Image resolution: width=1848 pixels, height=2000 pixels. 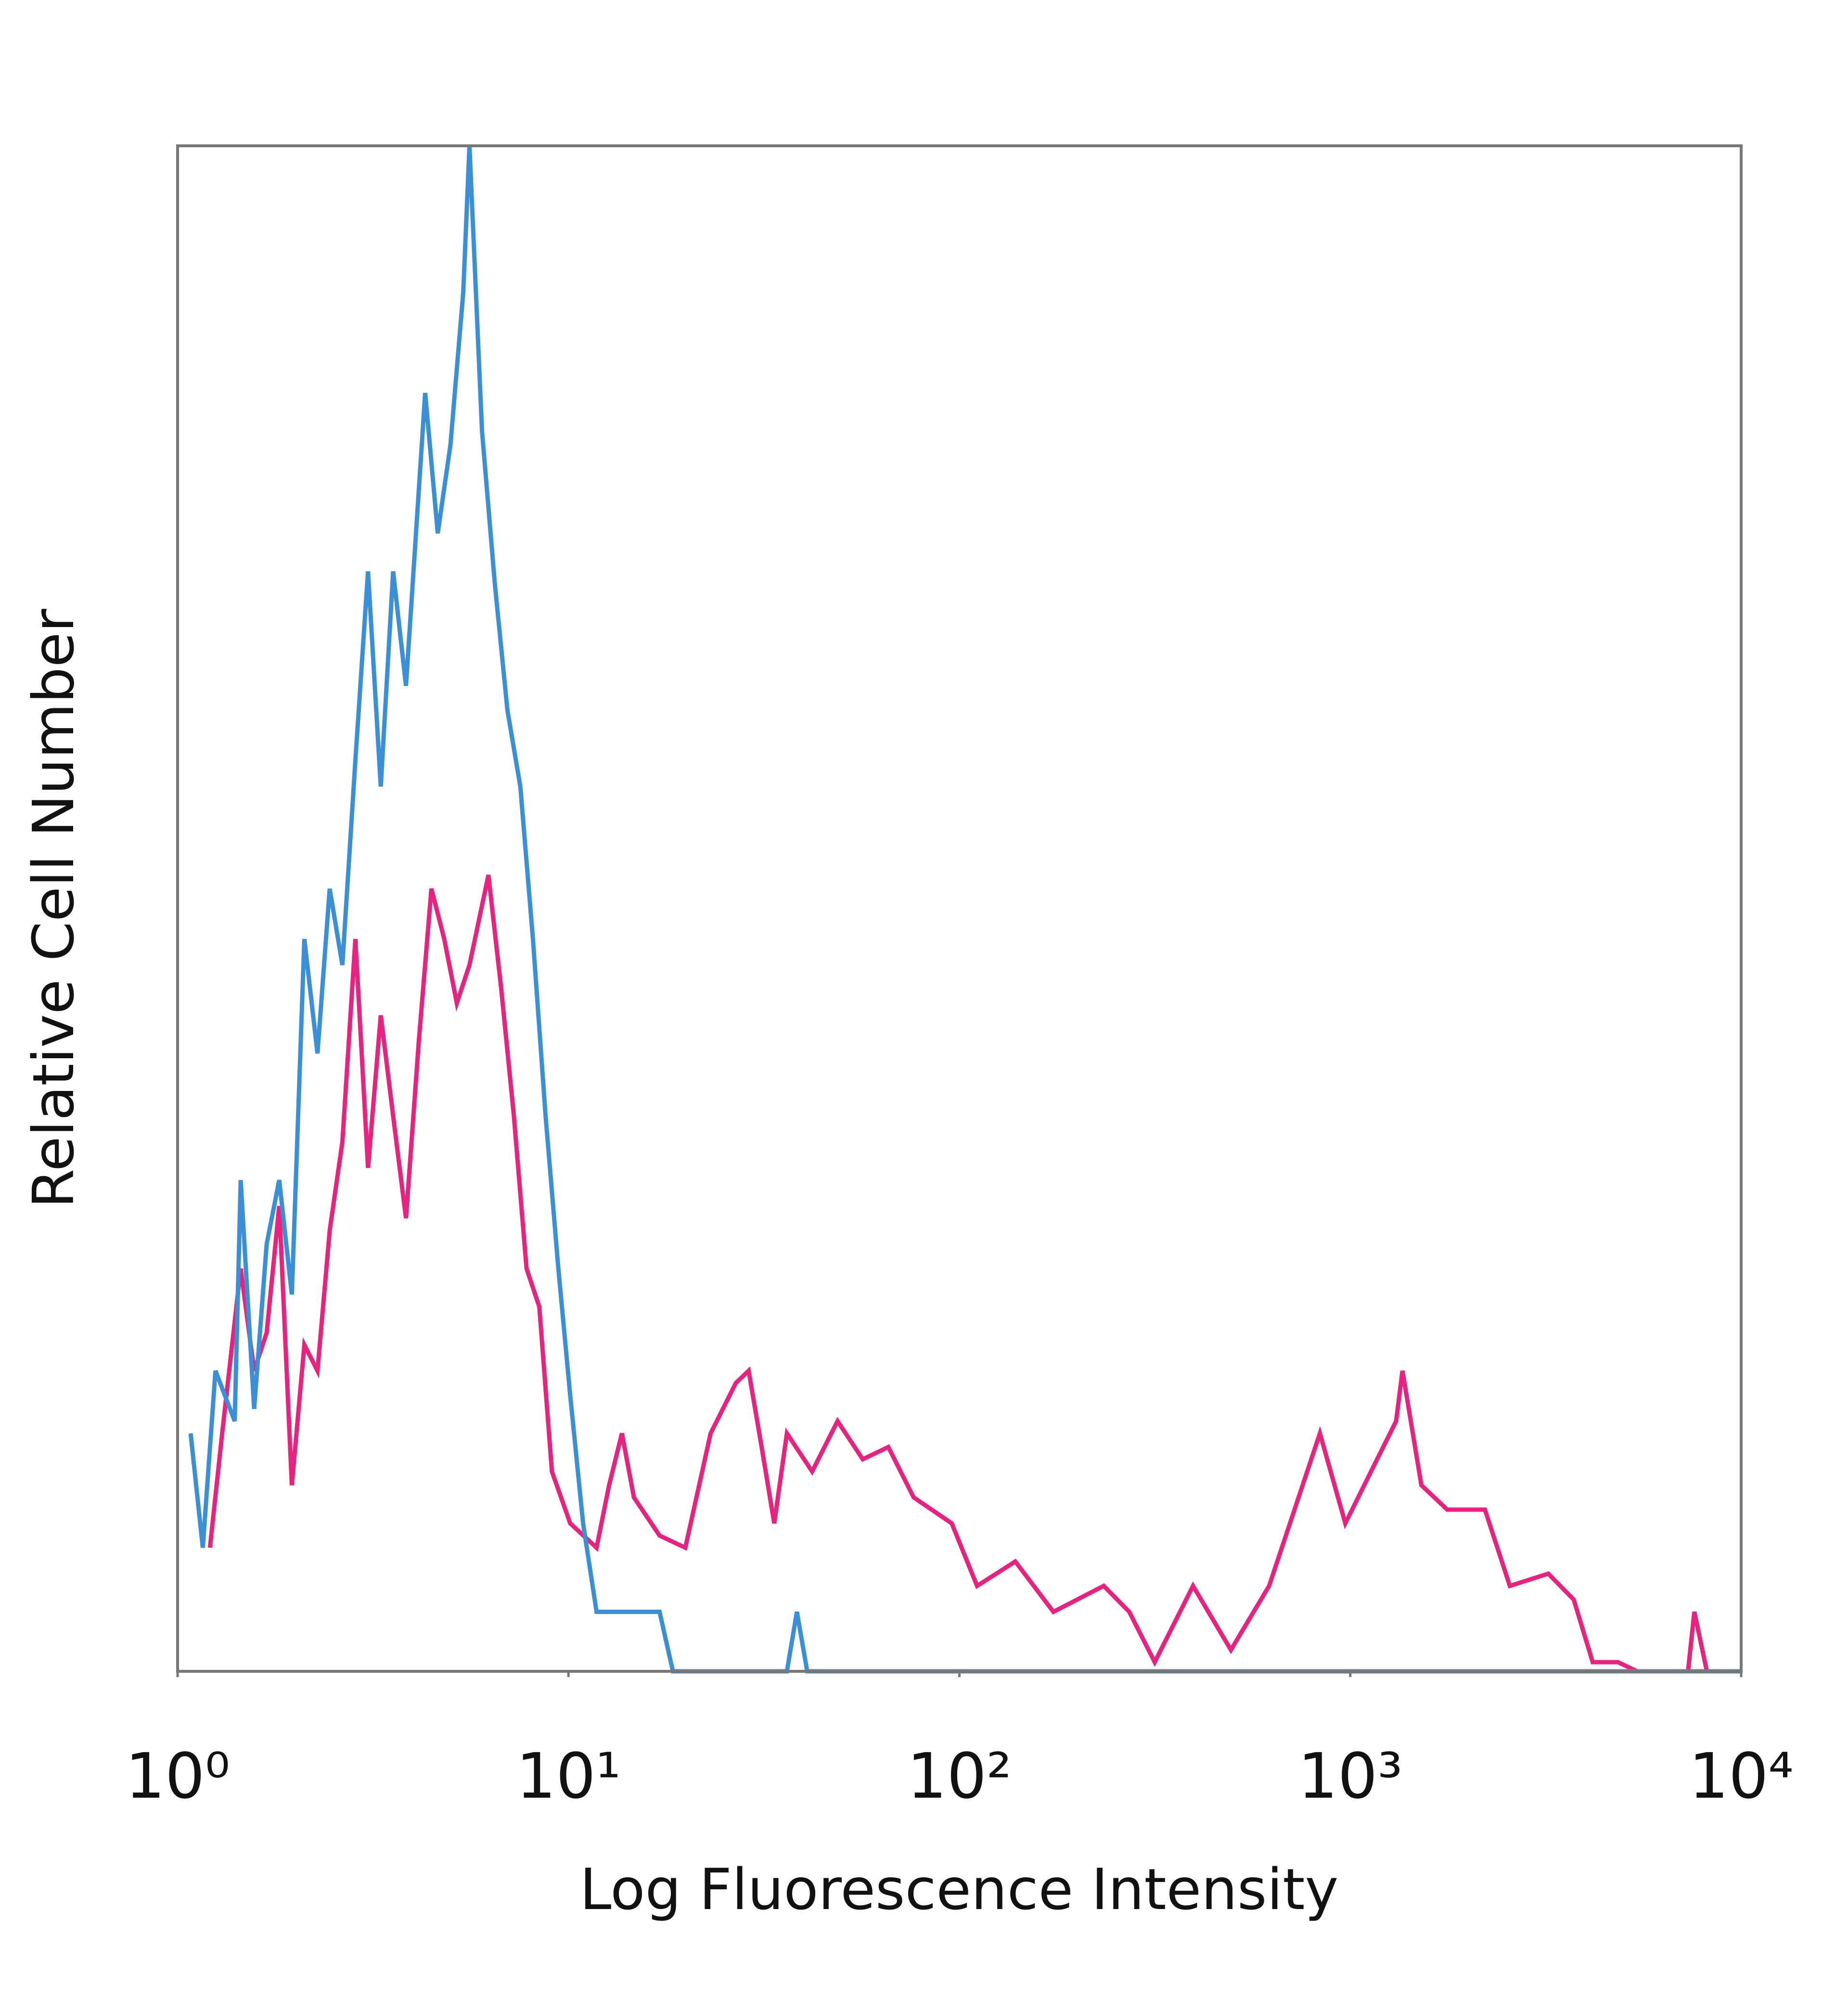 What do you see at coordinates (177, 1776) in the screenshot?
I see `x-tick-label: 10⁰` at bounding box center [177, 1776].